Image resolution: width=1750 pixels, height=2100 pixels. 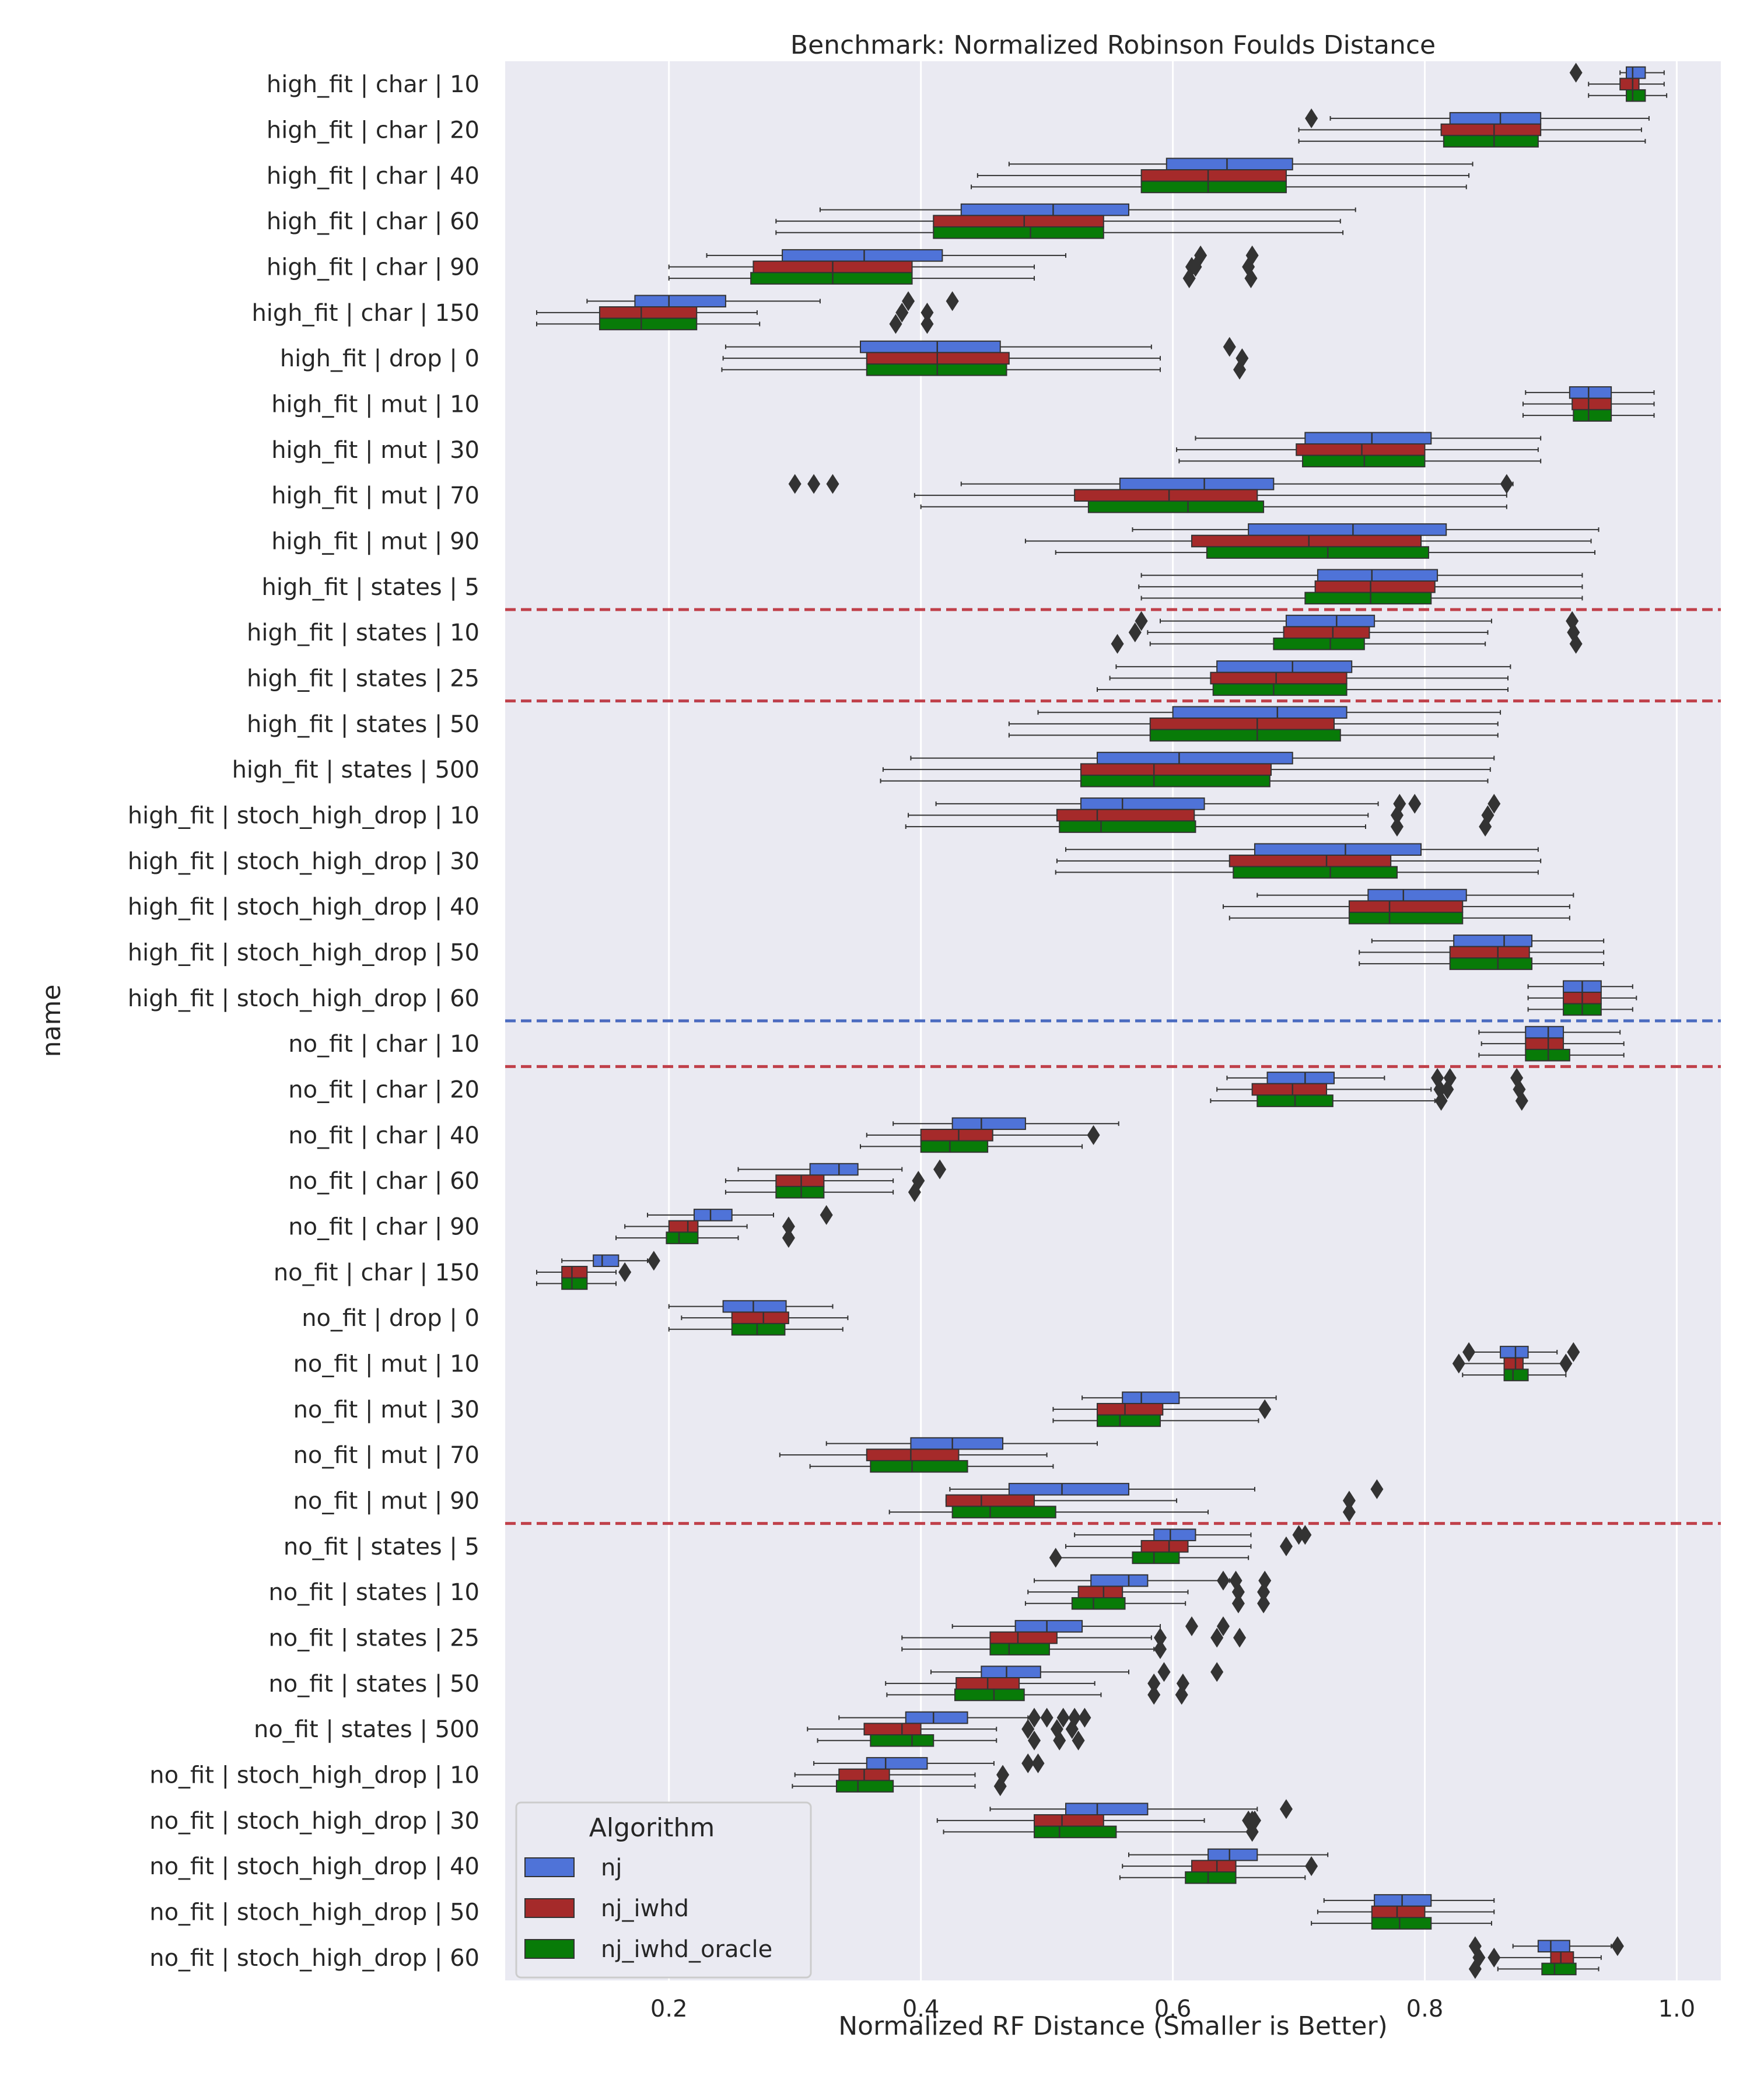 What do you see at coordinates (391, 1318) in the screenshot?
I see `y-tick-label: no_fit | drop | 0` at bounding box center [391, 1318].